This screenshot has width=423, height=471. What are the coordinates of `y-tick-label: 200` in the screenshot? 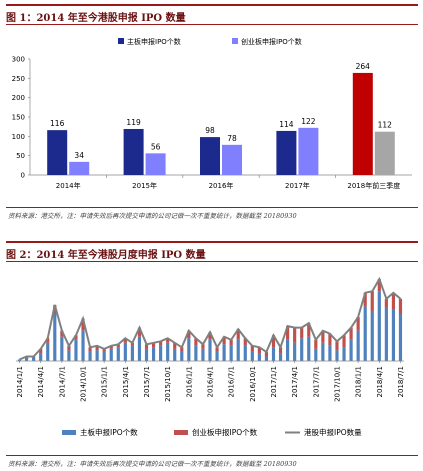 It's located at (18, 98).